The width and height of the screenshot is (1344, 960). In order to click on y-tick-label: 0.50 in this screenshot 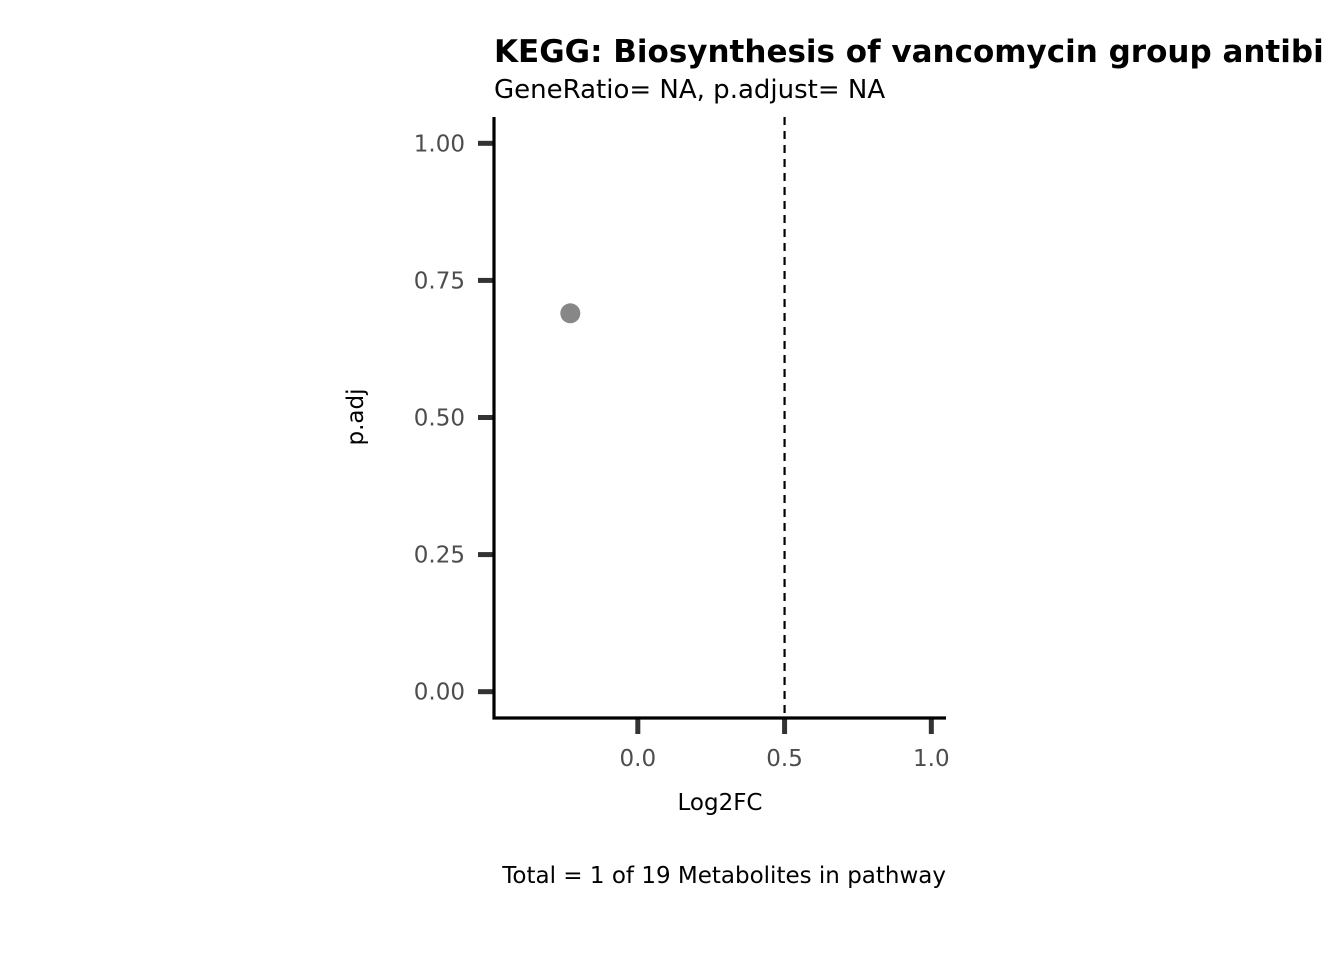, I will do `click(439, 419)`.